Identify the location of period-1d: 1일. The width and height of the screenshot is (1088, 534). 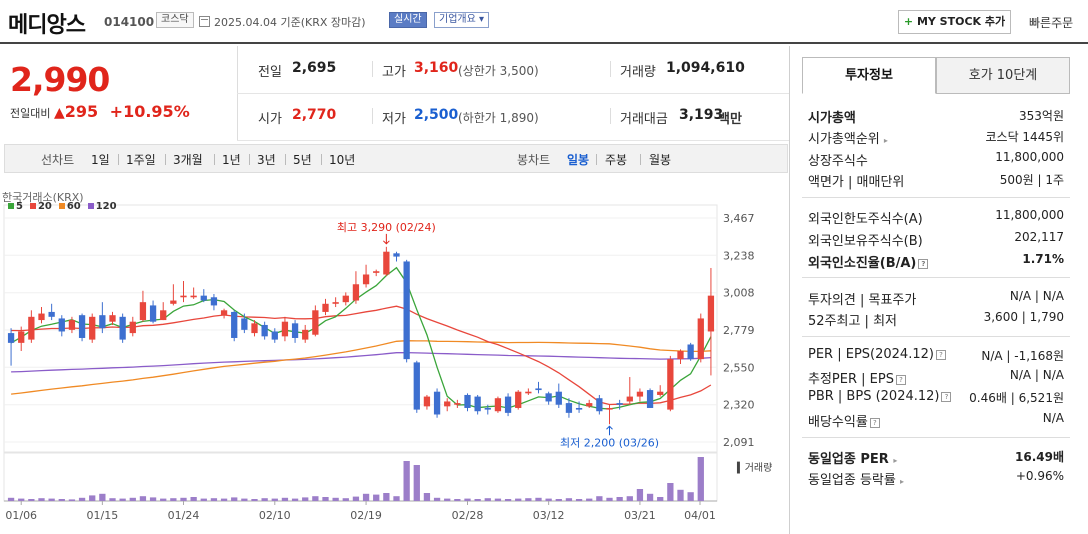
(100, 160).